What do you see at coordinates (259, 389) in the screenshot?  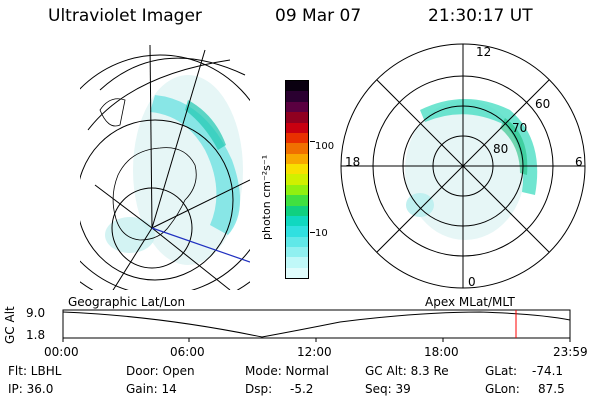 I see `dsp-label: Dsp:` at bounding box center [259, 389].